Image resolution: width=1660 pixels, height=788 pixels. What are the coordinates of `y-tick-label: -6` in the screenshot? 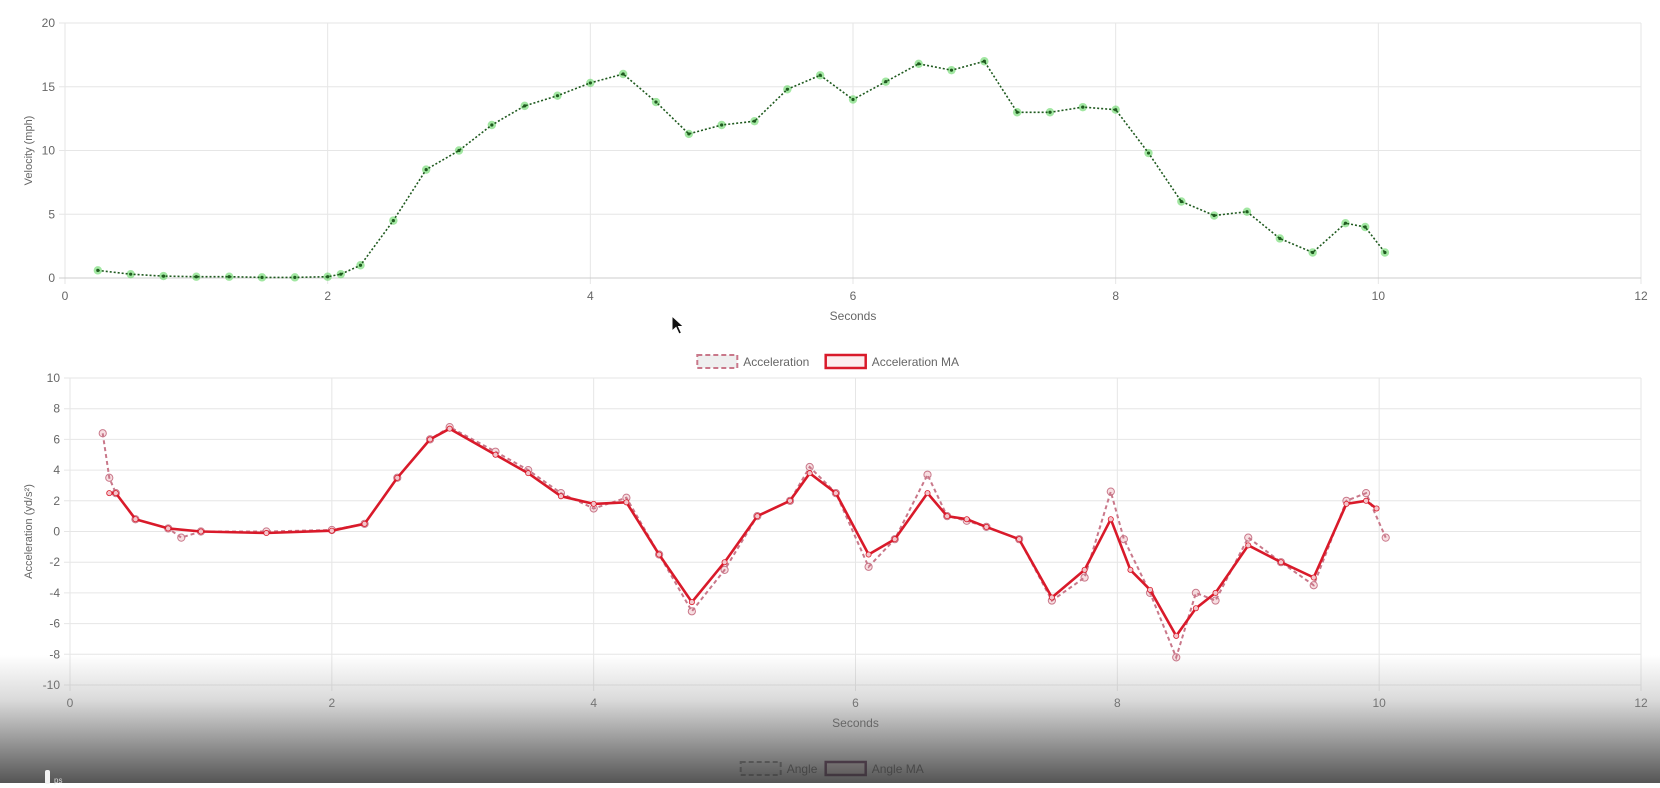 It's located at (54, 624).